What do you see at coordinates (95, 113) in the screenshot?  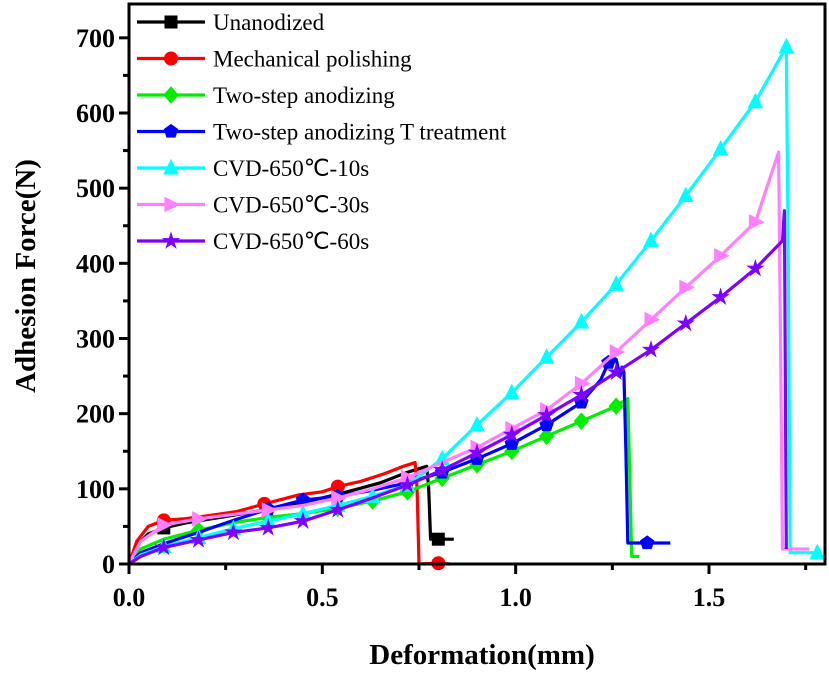 I see `y-tick-label: 600` at bounding box center [95, 113].